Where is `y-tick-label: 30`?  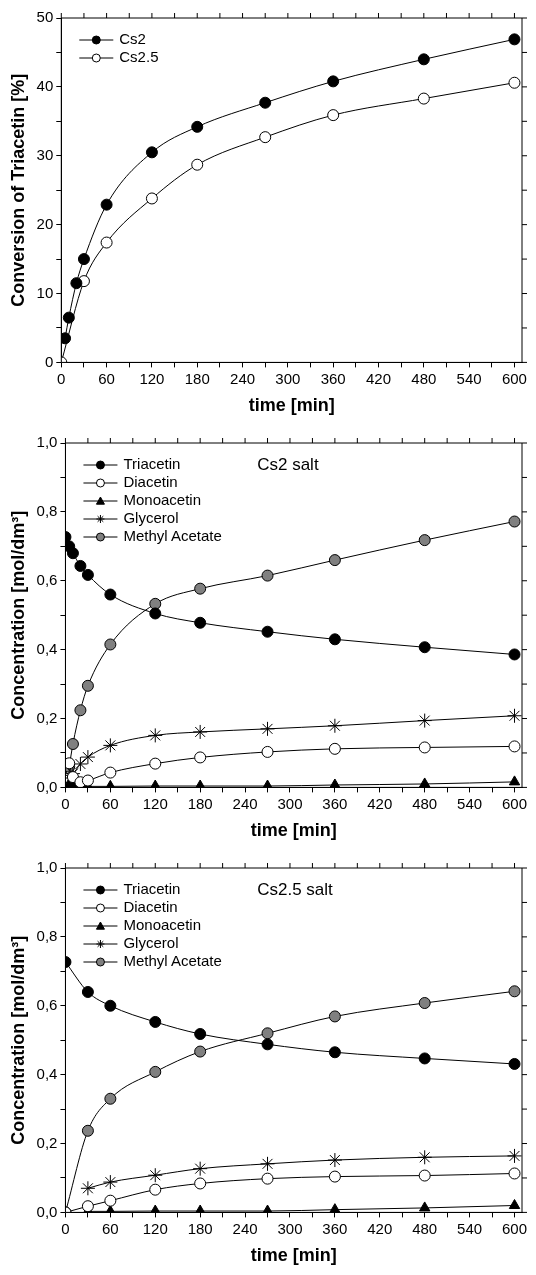
y-tick-label: 30 is located at coordinates (45, 154).